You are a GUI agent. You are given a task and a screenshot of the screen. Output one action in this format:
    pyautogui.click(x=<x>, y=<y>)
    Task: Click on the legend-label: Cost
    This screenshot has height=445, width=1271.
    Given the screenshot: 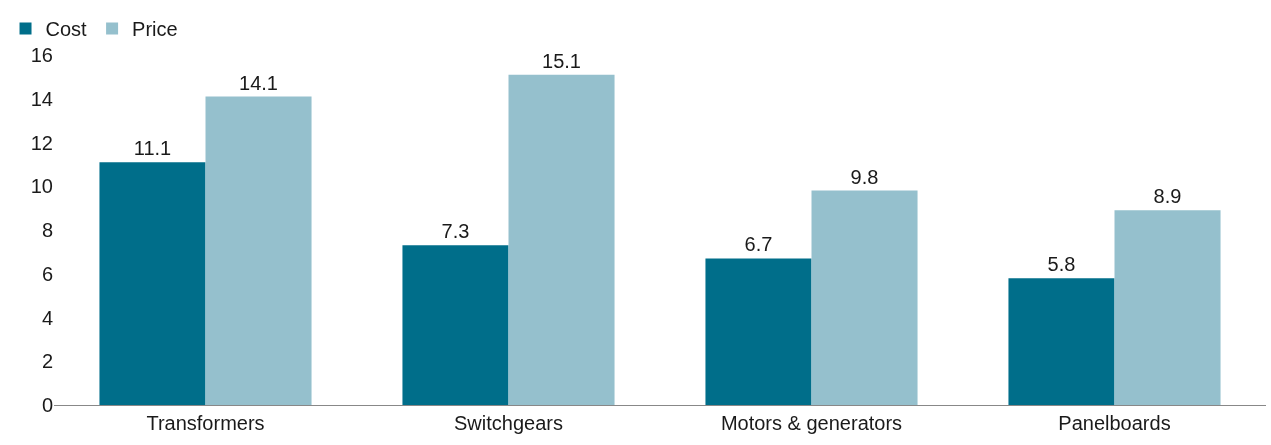 What is the action you would take?
    pyautogui.click(x=66, y=29)
    